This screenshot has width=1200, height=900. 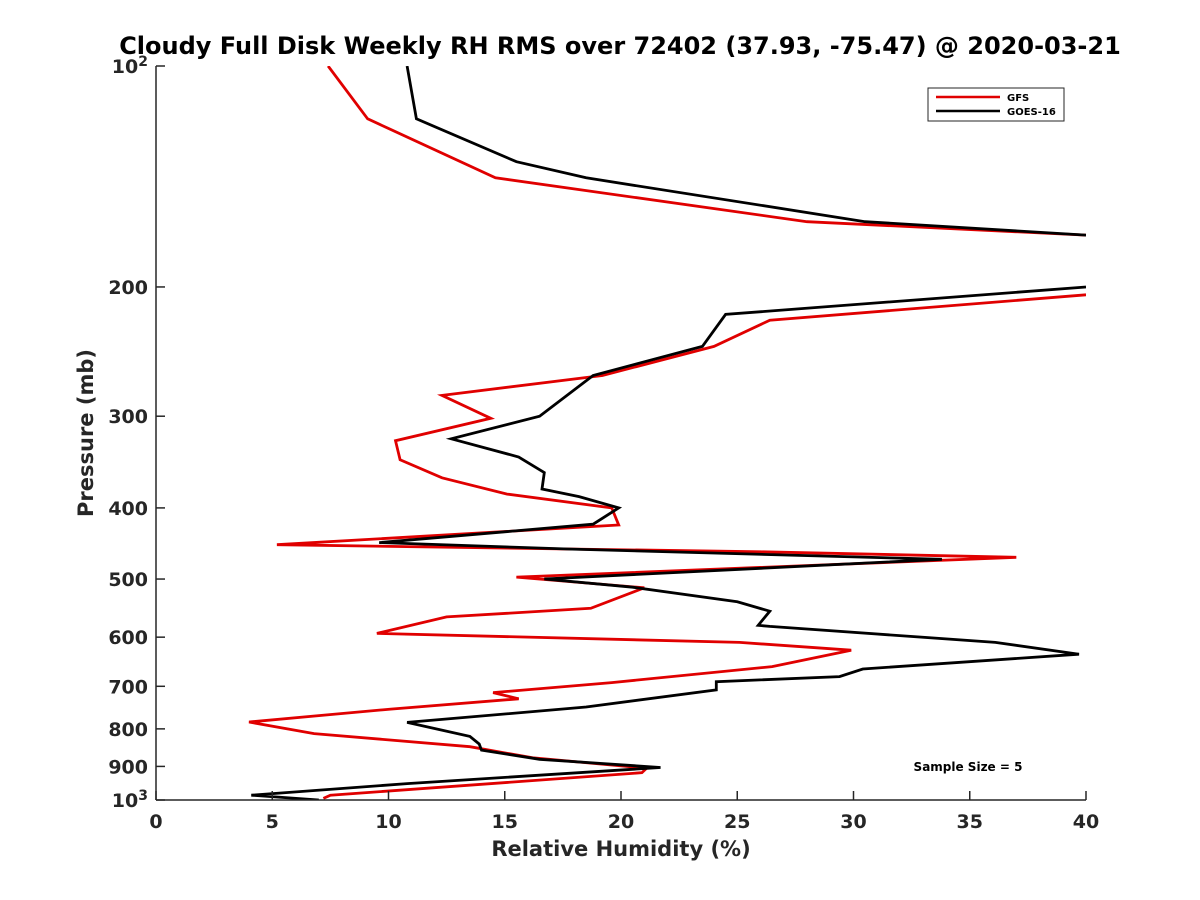 What do you see at coordinates (128, 580) in the screenshot?
I see `y-tick-label: 500` at bounding box center [128, 580].